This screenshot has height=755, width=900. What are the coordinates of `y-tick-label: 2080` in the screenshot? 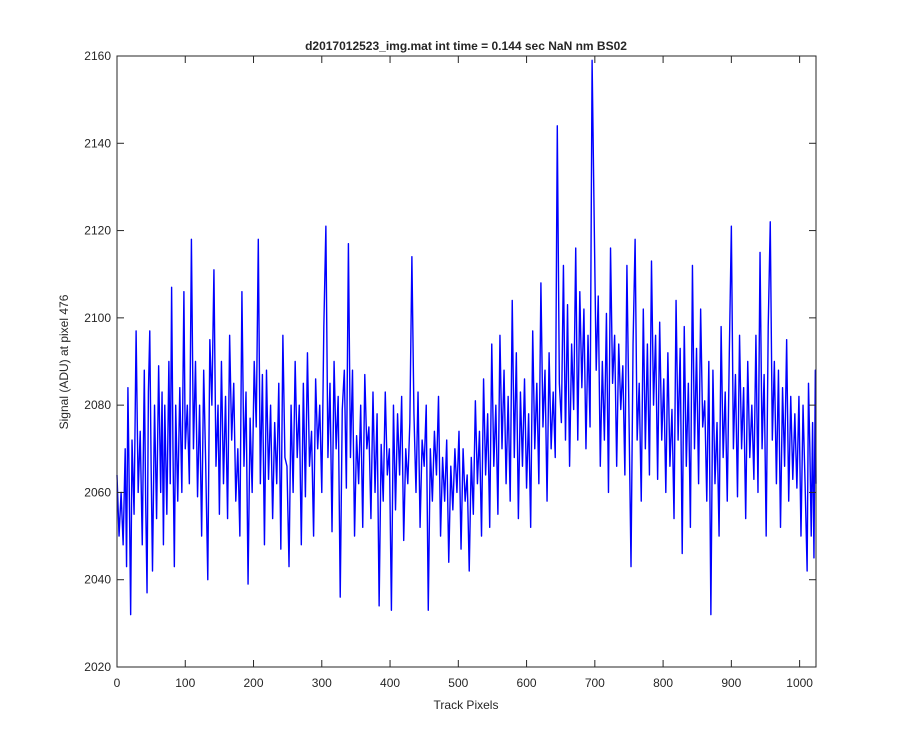 It's located at (97, 405).